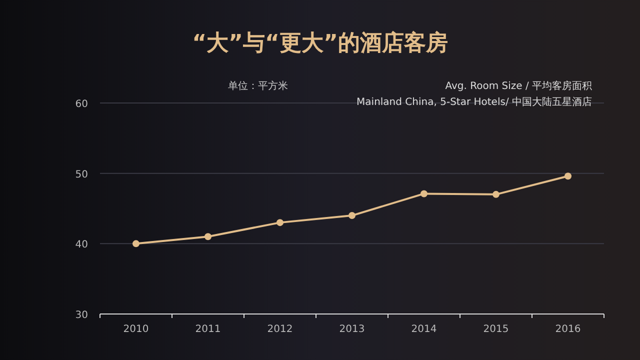 Image resolution: width=640 pixels, height=360 pixels. What do you see at coordinates (352, 329) in the screenshot?
I see `x-tick-label: 2013` at bounding box center [352, 329].